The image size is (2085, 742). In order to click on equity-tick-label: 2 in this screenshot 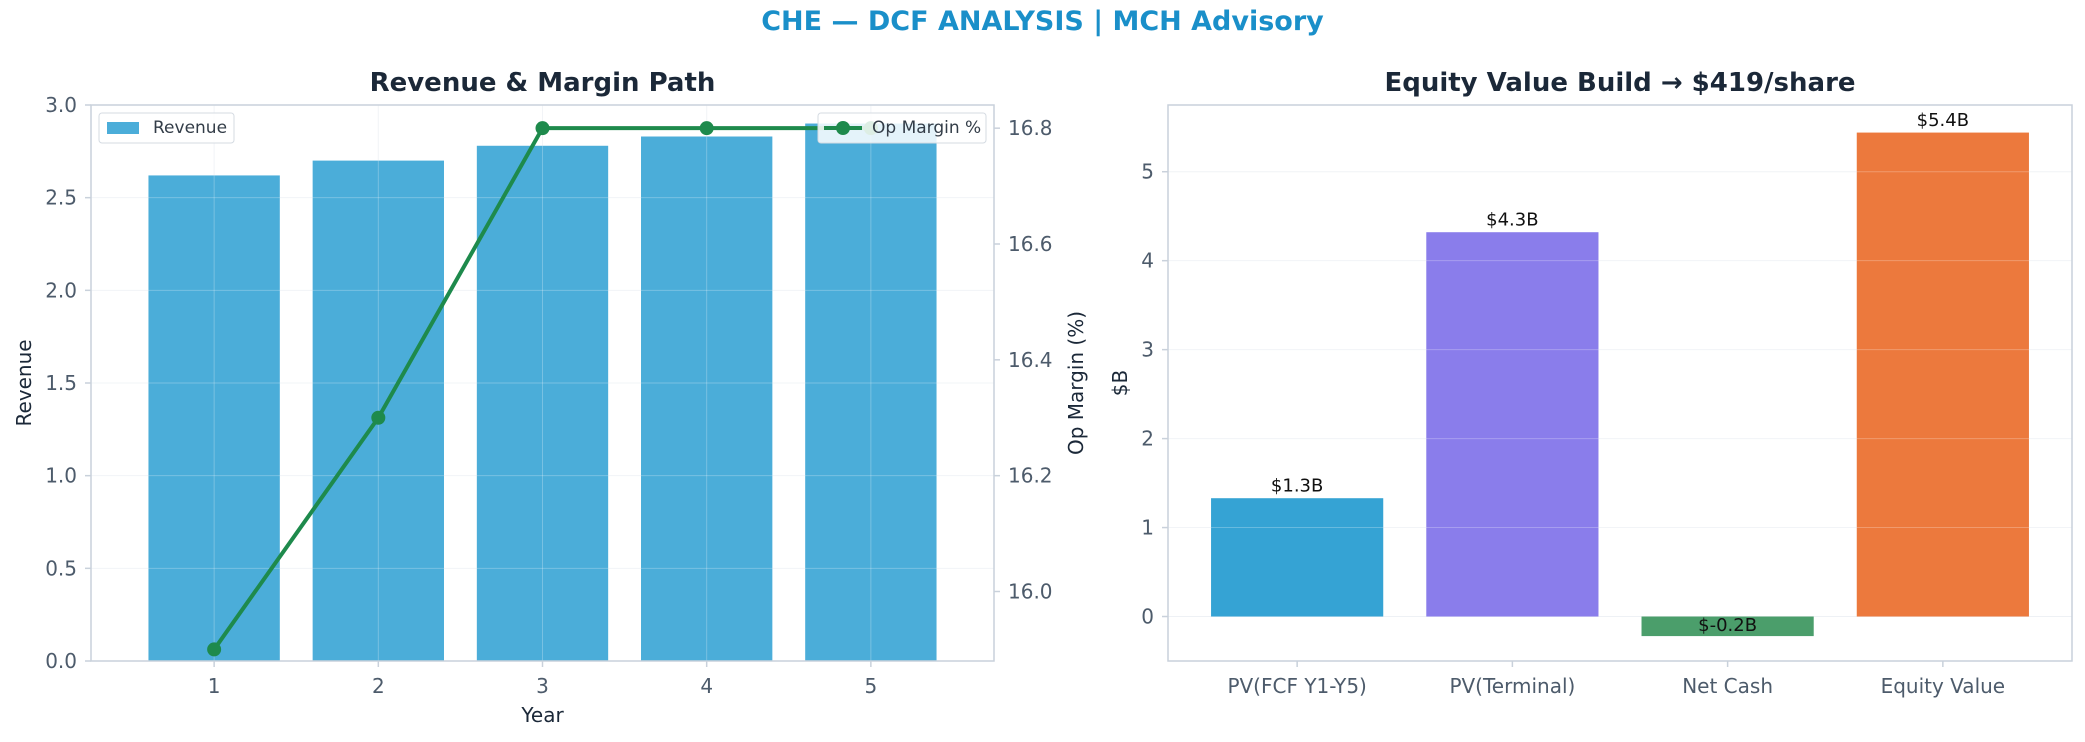, I will do `click(1147, 439)`.